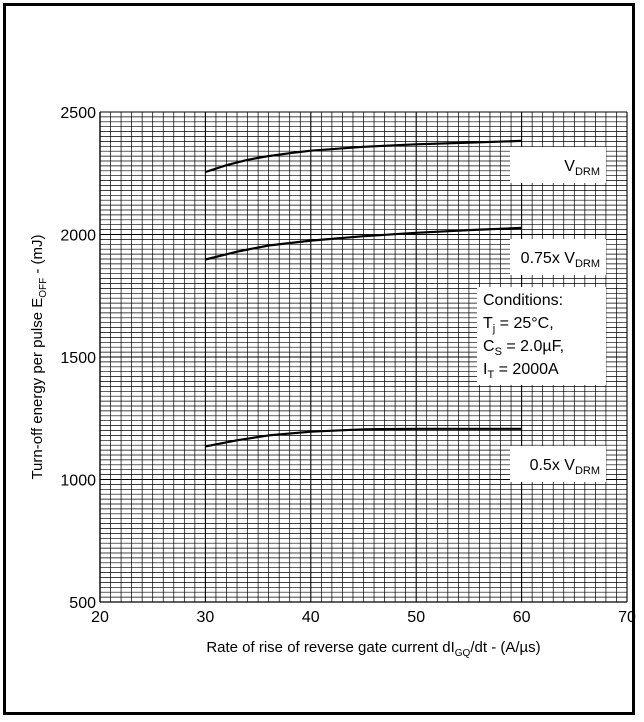 This screenshot has height=722, width=644. I want to click on x-tick-label: 60, so click(522, 617).